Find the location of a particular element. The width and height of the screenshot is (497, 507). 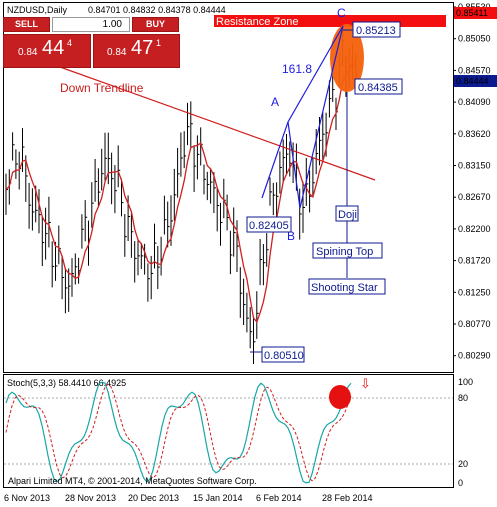

time-label: 15 Jan 2014 is located at coordinates (218, 498).